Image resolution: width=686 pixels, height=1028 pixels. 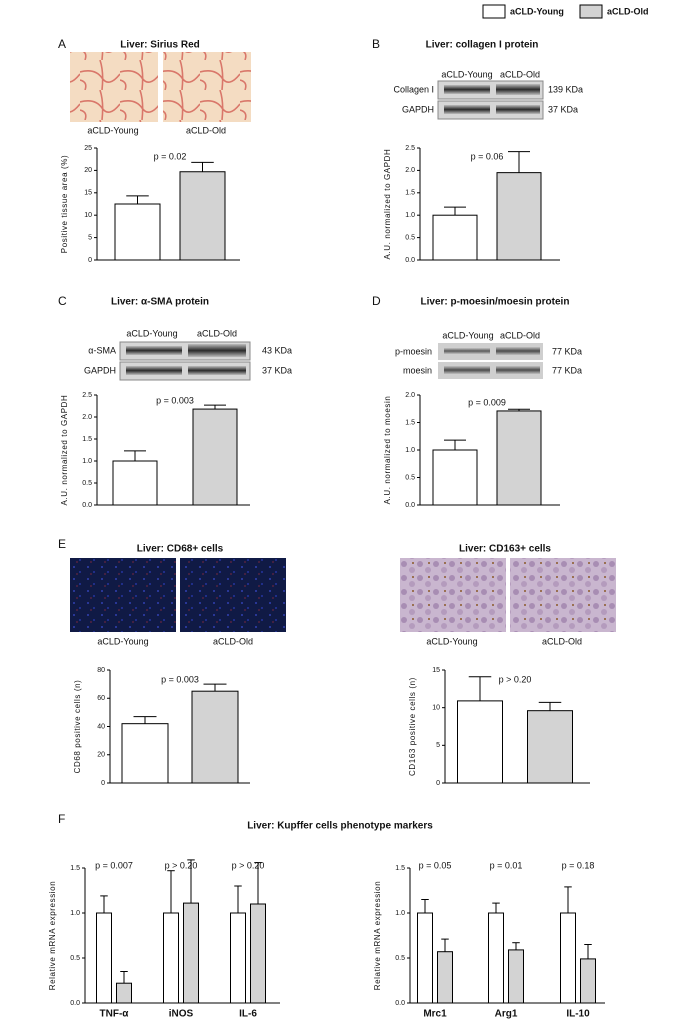 I want to click on y-tick-label: 2.0, so click(x=410, y=170).